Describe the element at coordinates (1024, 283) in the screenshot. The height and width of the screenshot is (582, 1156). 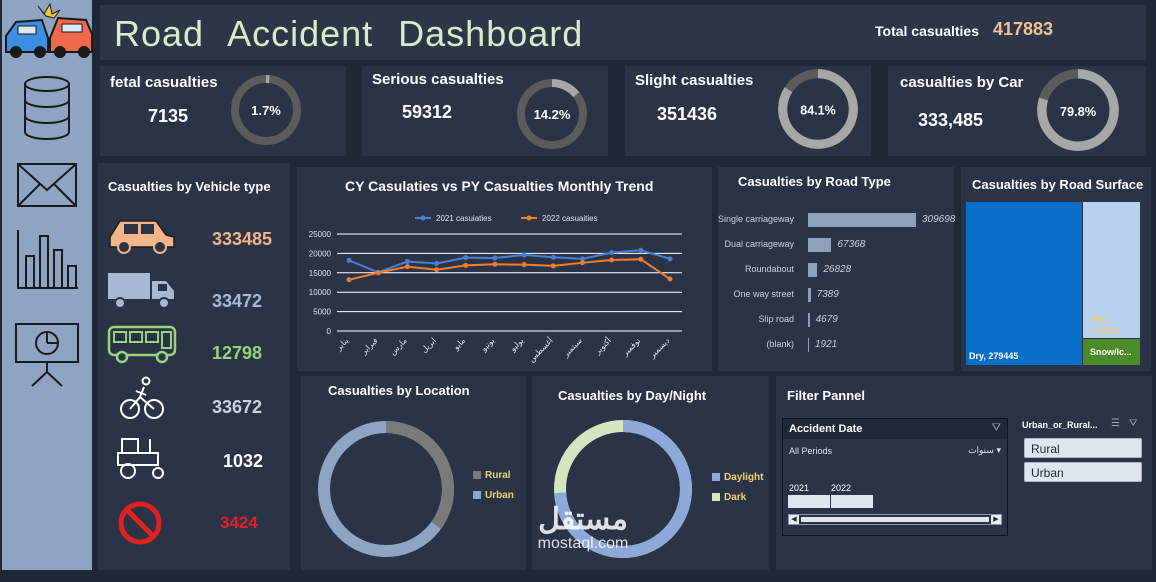
I see `treemap-dry: Dry, 279445` at that location.